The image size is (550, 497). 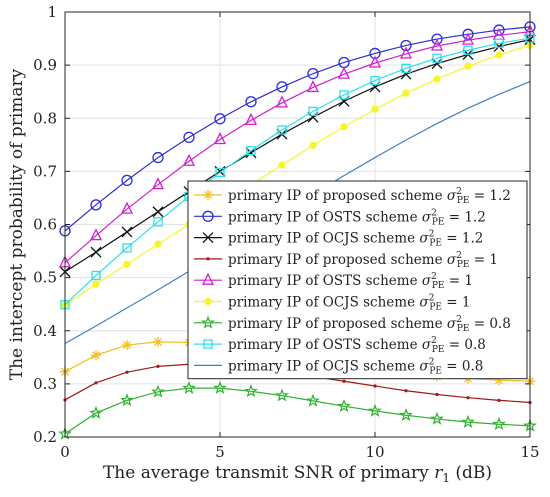 I want to click on y-tick-label: 0.3, so click(x=45, y=384).